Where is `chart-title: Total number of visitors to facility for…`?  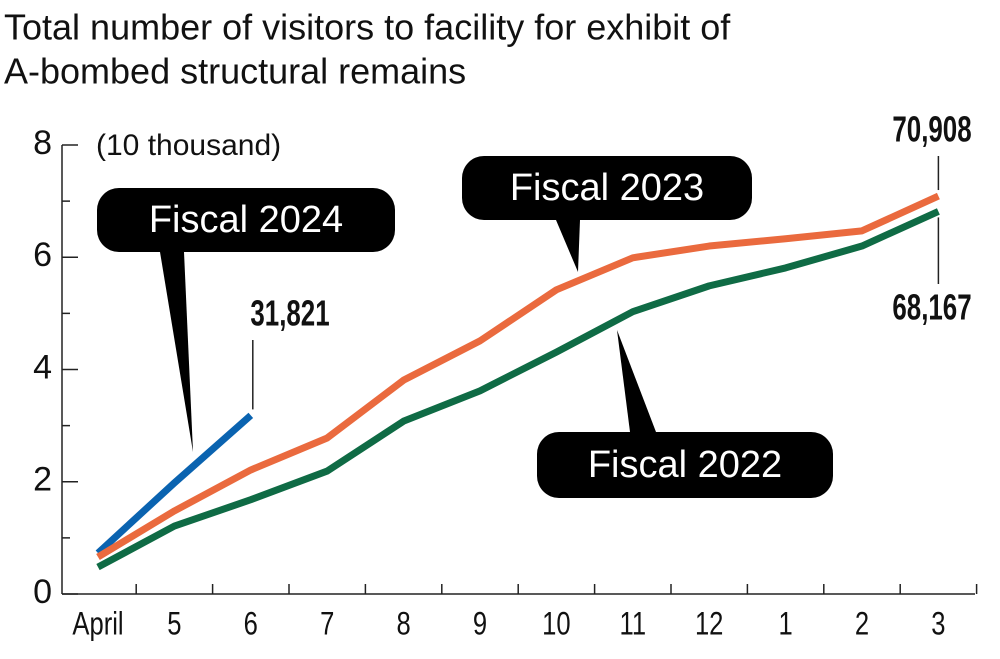 chart-title: Total number of visitors to facility for… is located at coordinates (367, 27).